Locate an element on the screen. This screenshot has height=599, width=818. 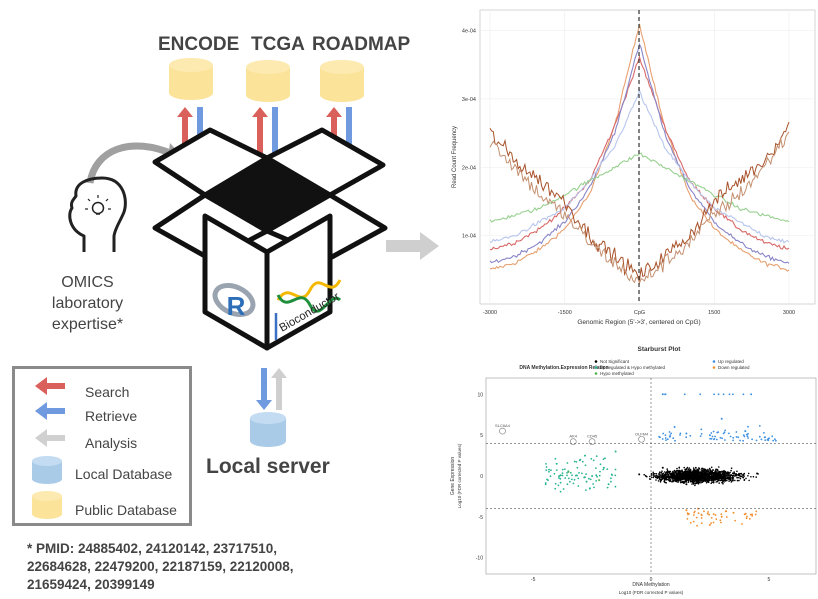
starburst-ylabel: Gene Expression is located at coordinates (453, 476).